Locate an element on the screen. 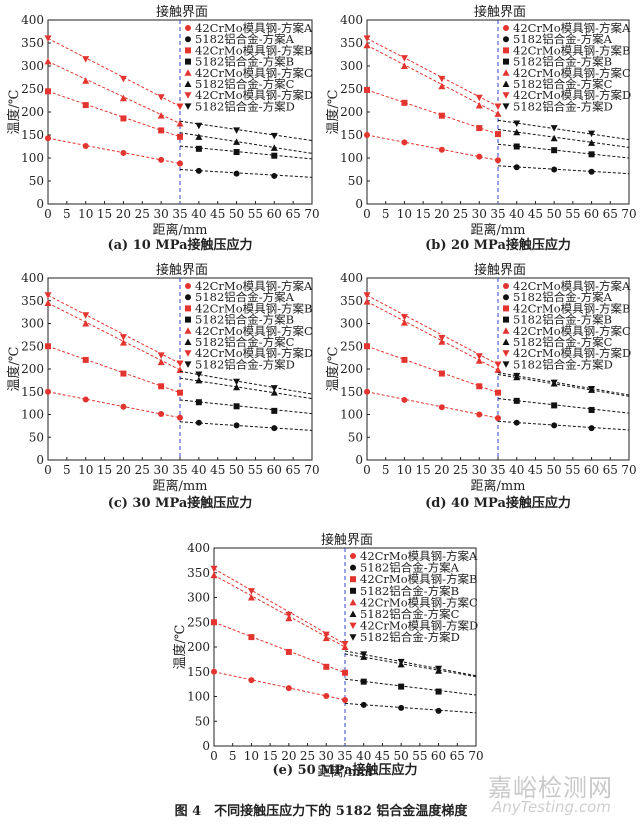 The image size is (642, 826). x-tick-label: 0 is located at coordinates (214, 756).